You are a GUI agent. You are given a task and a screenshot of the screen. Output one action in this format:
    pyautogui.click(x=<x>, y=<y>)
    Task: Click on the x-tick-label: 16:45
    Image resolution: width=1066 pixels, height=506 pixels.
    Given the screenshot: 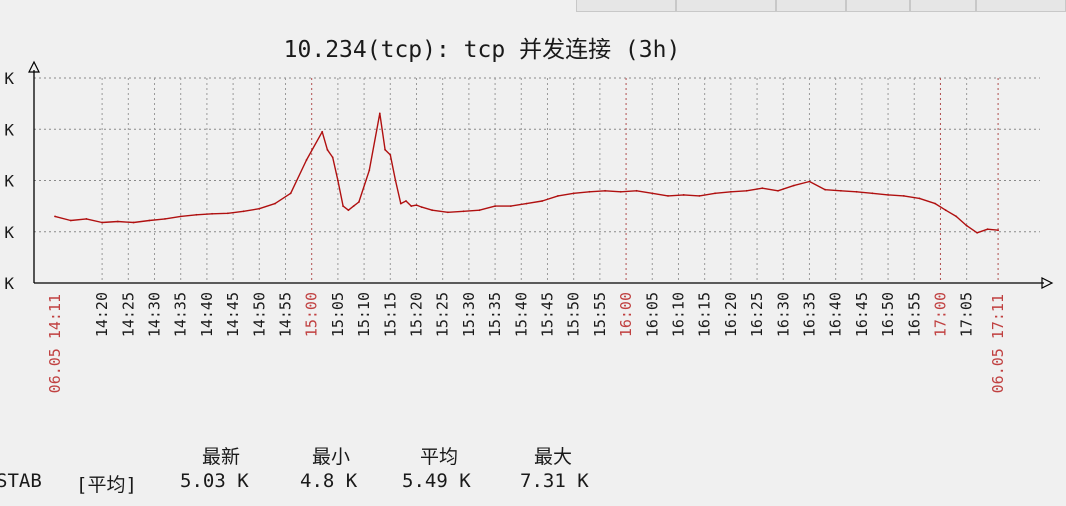 What is the action you would take?
    pyautogui.click(x=862, y=314)
    